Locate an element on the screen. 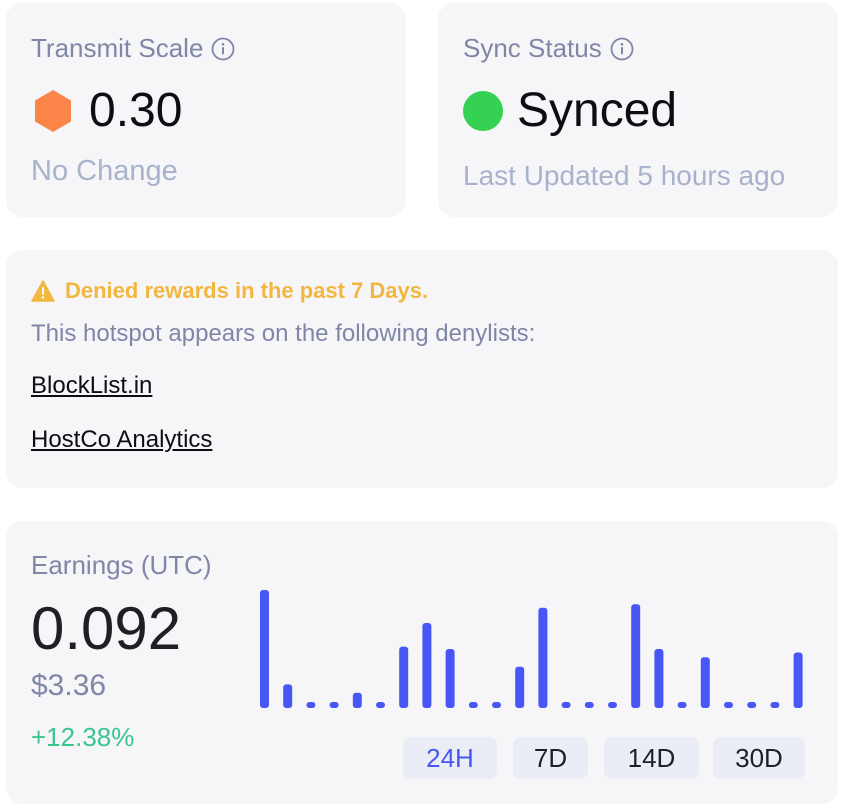  warning-icon is located at coordinates (43, 291).